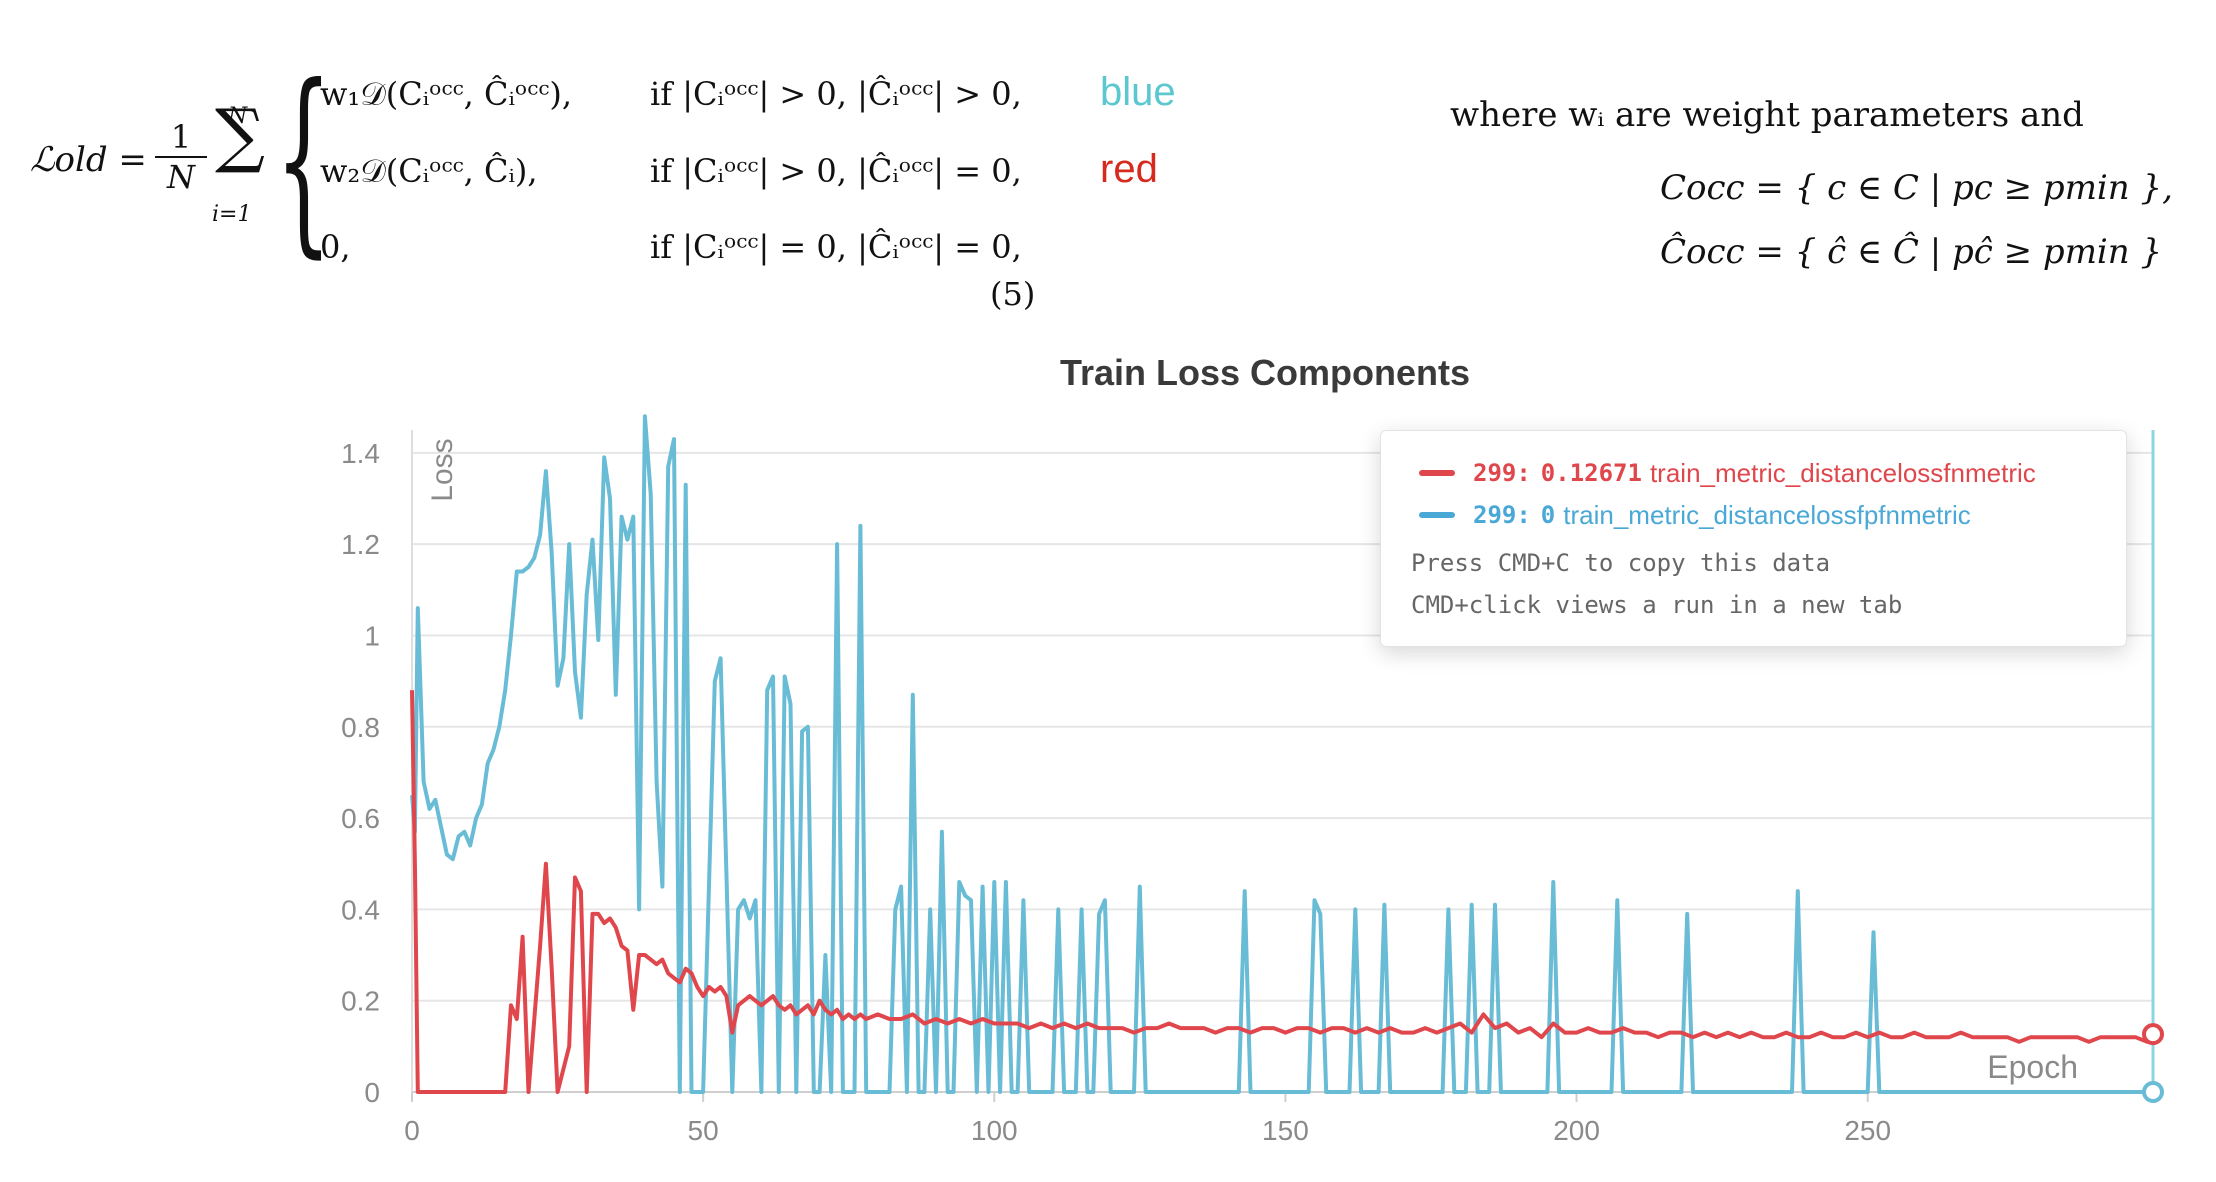 This screenshot has width=2216, height=1182. I want to click on x-tick-label: 50, so click(703, 1130).